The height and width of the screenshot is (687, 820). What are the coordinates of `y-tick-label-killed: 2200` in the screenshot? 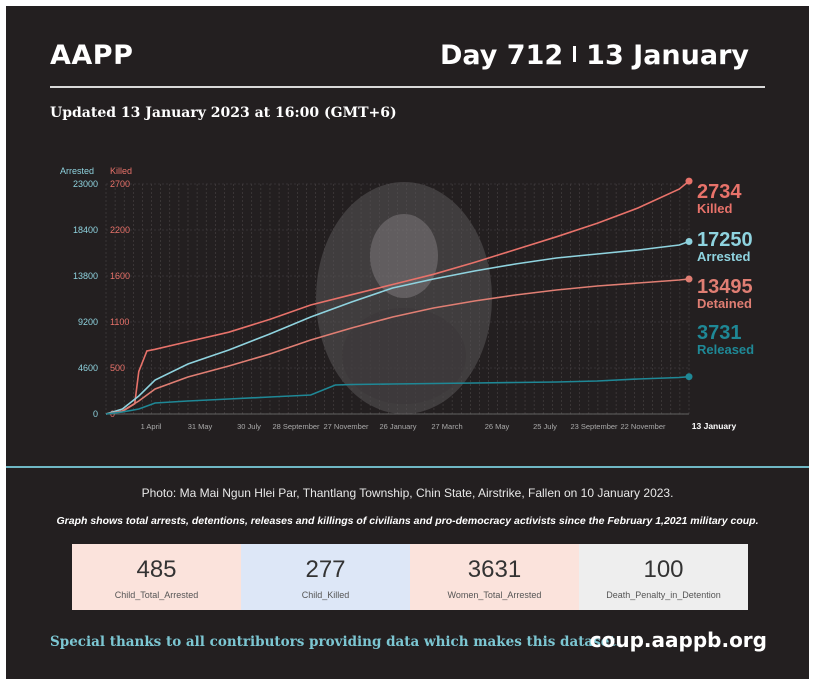 It's located at (120, 230).